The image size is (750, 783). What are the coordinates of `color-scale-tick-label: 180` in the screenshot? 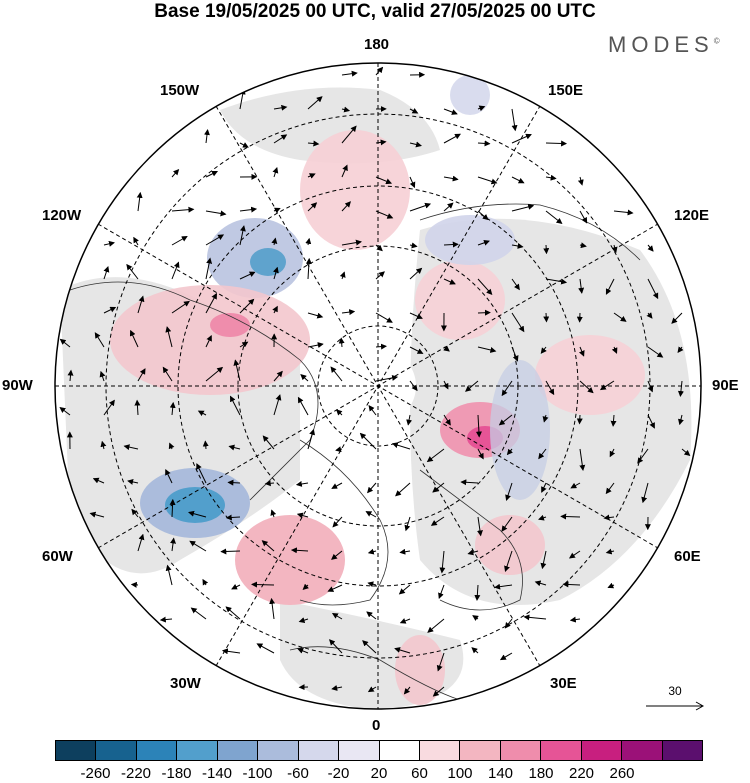 It's located at (541, 773).